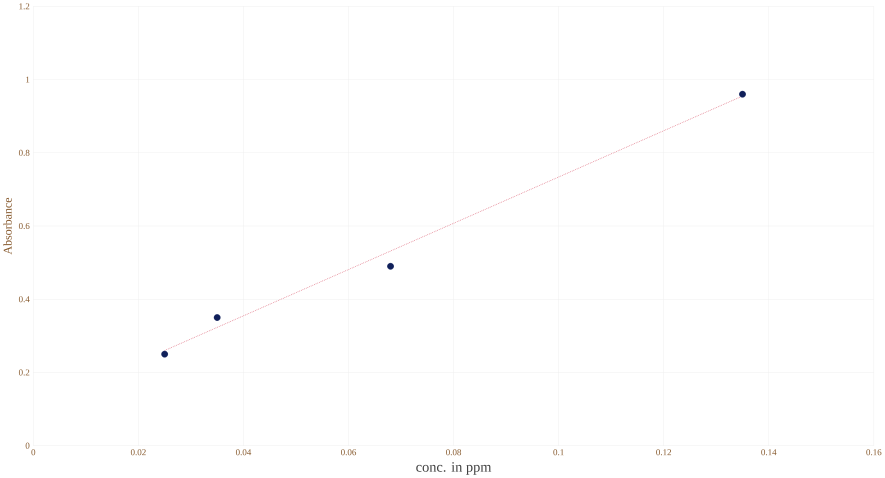 The width and height of the screenshot is (885, 478). Describe the element at coordinates (28, 445) in the screenshot. I see `y-tick-label: 0` at that location.